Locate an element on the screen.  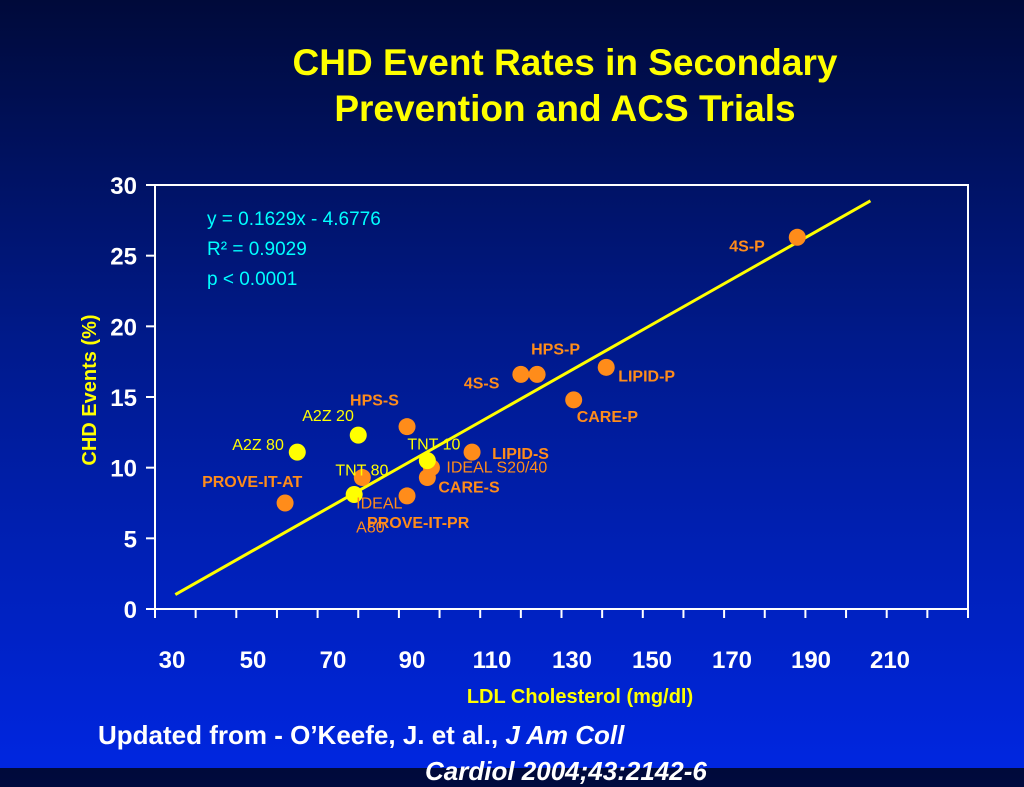
x-tick-label: 130 is located at coordinates (572, 660).